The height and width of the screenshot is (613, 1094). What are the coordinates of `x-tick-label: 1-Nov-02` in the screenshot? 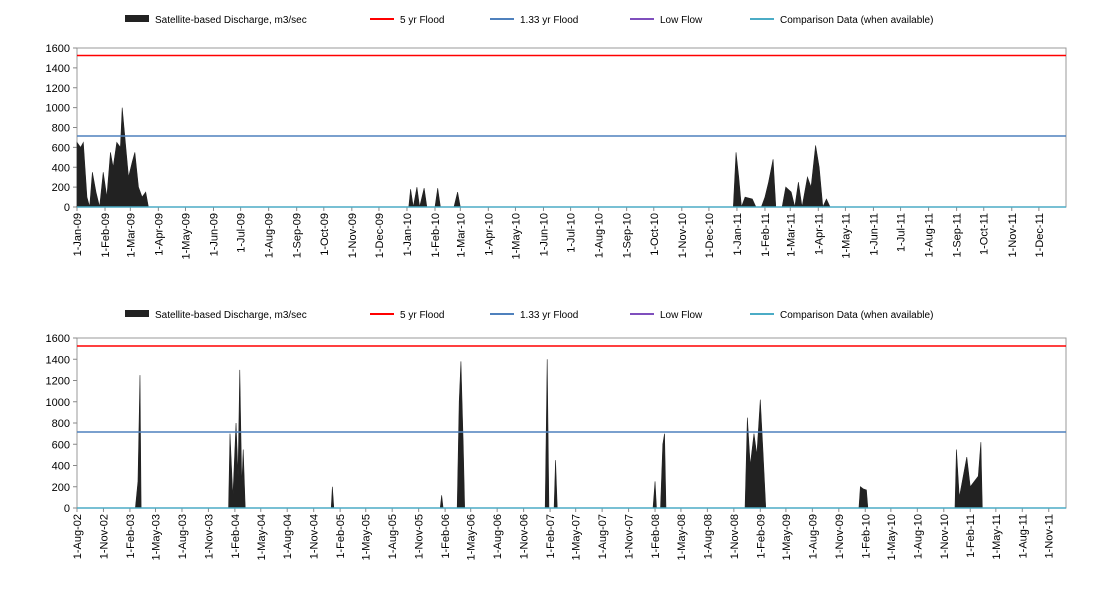 It's located at (104, 536).